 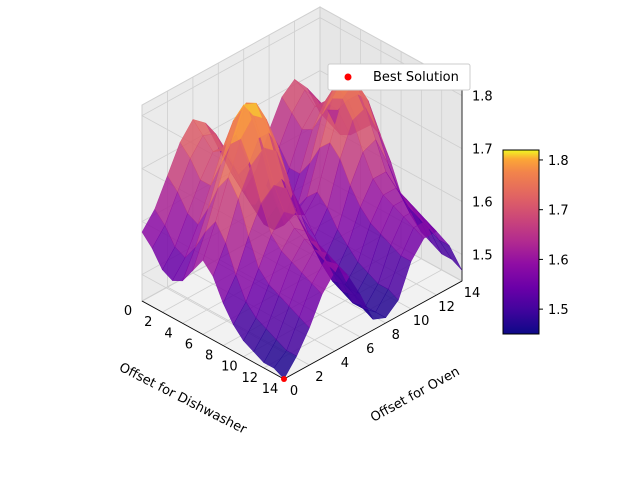 I want to click on y-tick-label: 10, so click(x=421, y=321).